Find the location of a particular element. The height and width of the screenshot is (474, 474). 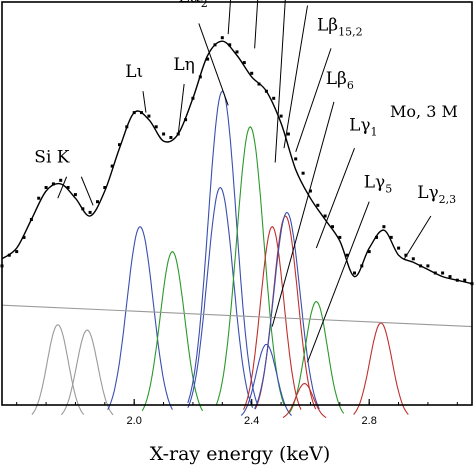

label-si-k: Si K is located at coordinates (51, 158).